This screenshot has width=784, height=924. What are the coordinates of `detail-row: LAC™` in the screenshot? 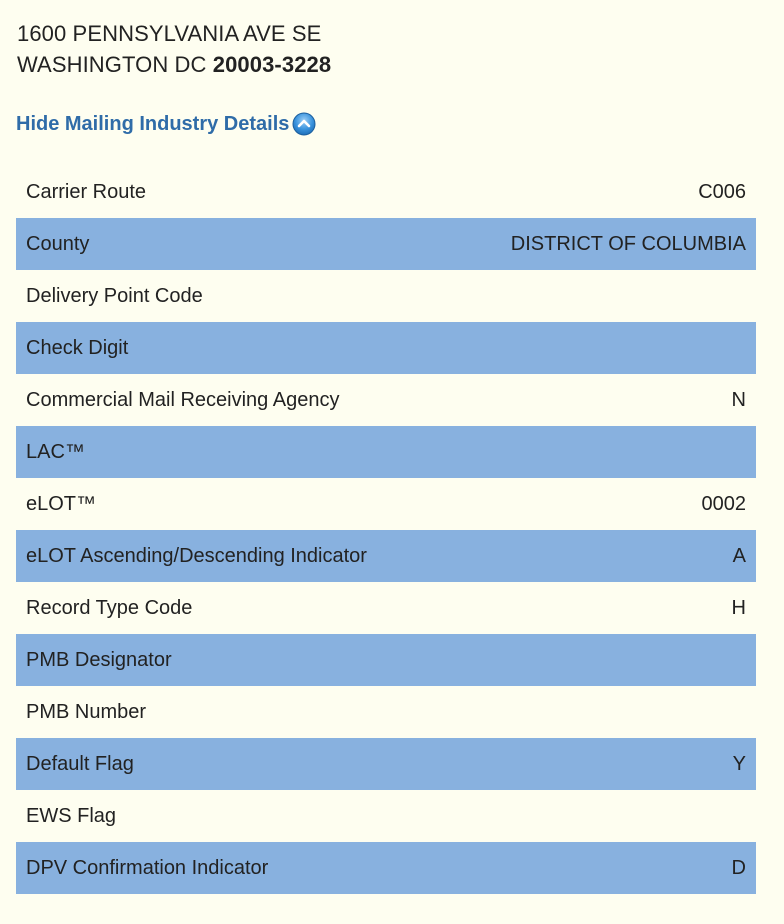 It's located at (386, 452).